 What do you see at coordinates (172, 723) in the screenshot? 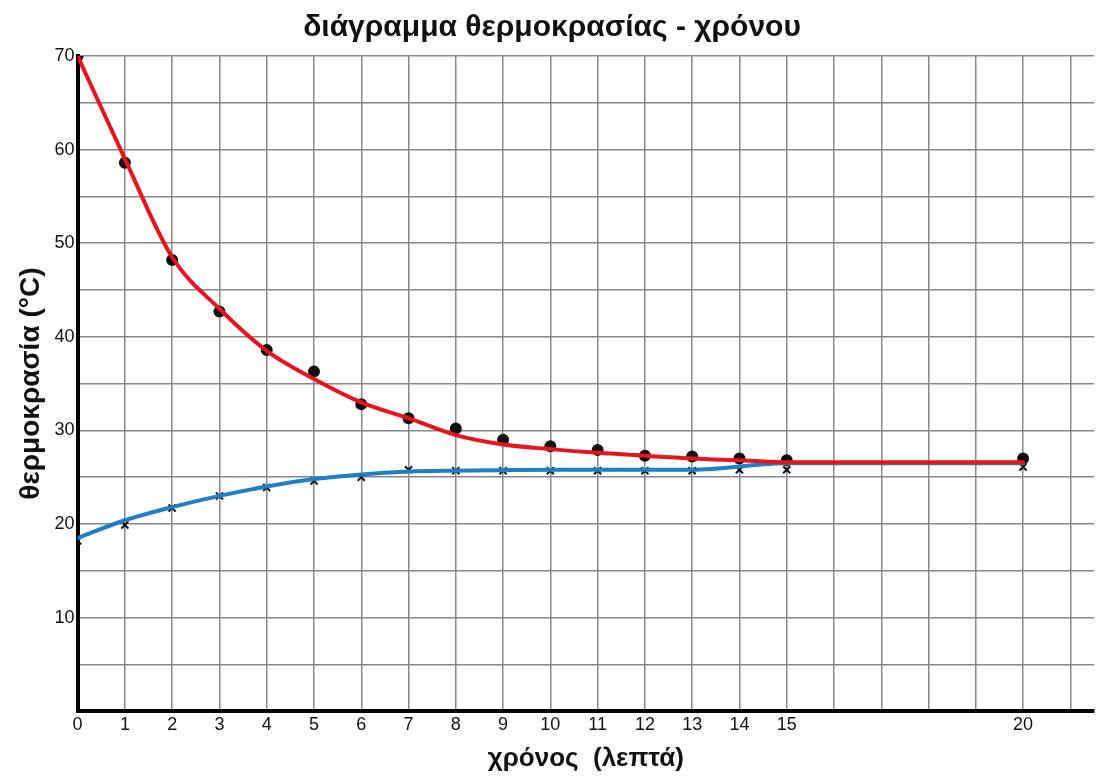
I see `x-tick-label: 2` at bounding box center [172, 723].